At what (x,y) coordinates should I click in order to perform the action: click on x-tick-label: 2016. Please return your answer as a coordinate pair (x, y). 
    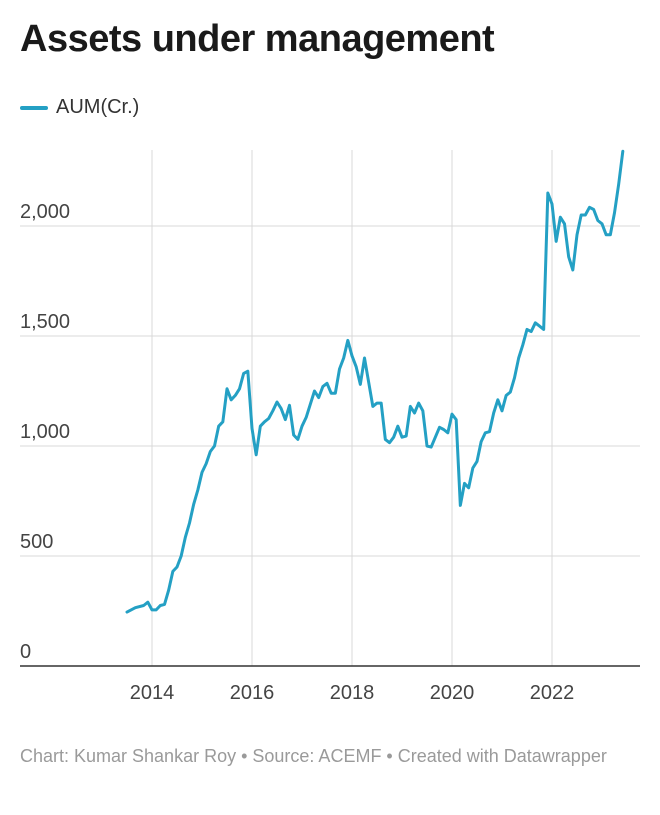
    Looking at the image, I should click on (252, 693).